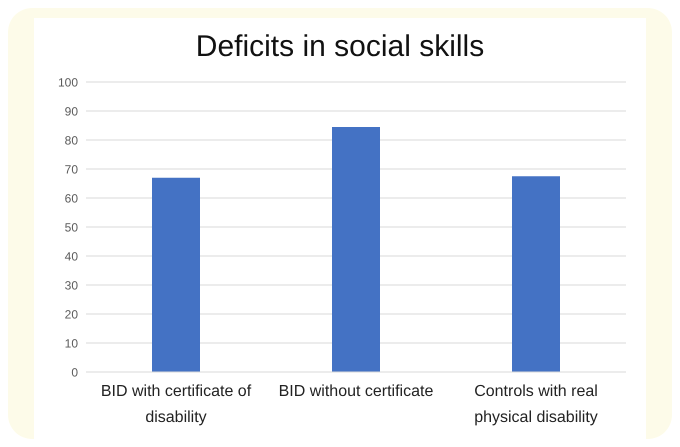 The width and height of the screenshot is (680, 447). Describe the element at coordinates (71, 169) in the screenshot. I see `y-tick-label: 70` at that location.